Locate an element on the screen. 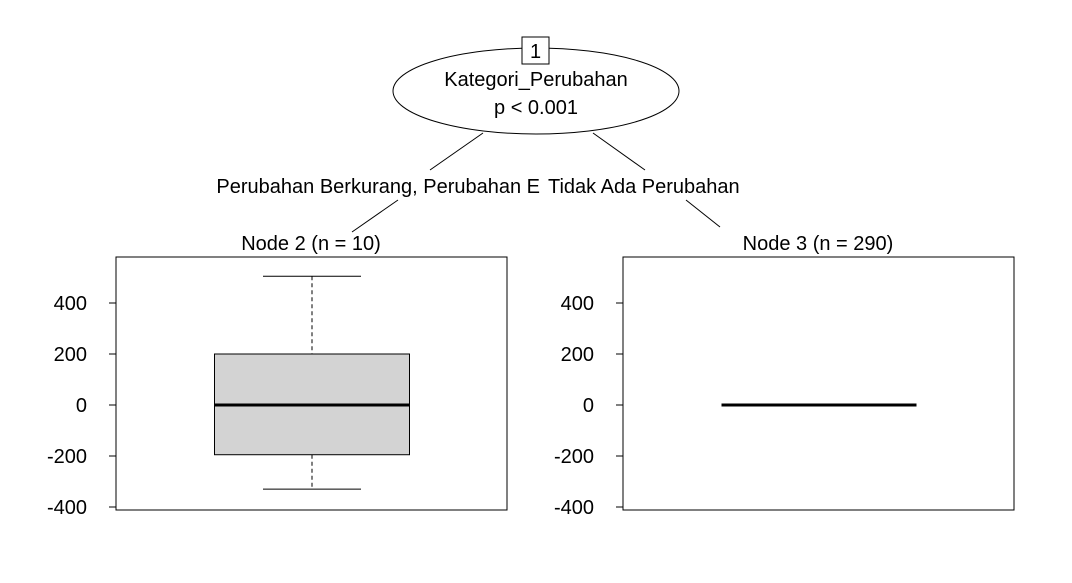  node-2-y-tick-label: 400 is located at coordinates (70, 304).